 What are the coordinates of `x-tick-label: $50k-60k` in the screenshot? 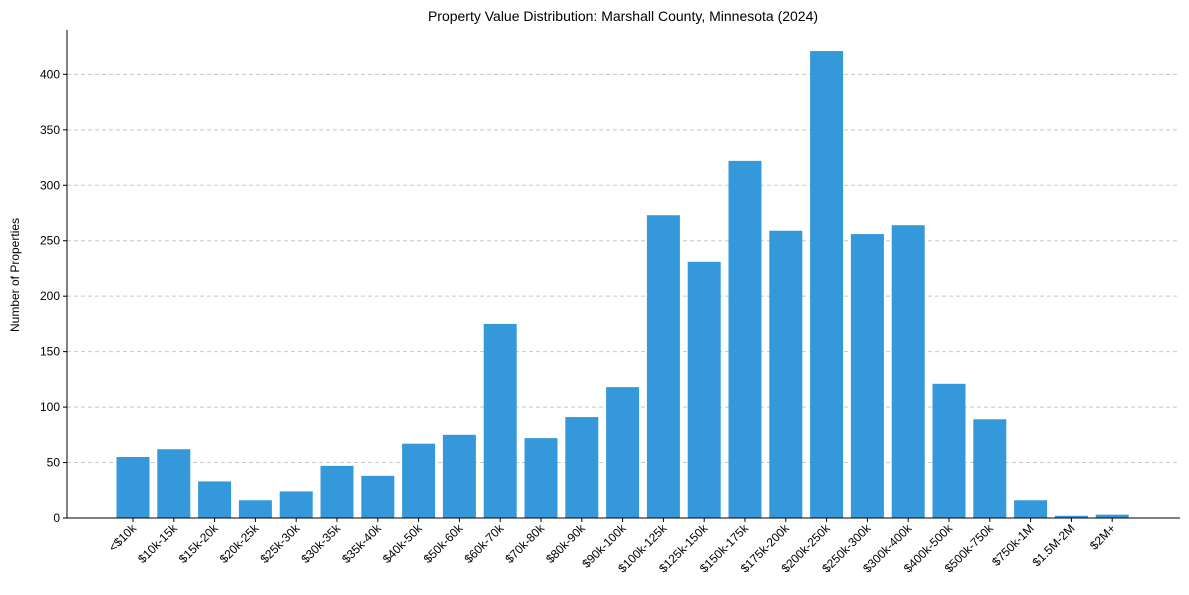 It's located at (444, 544).